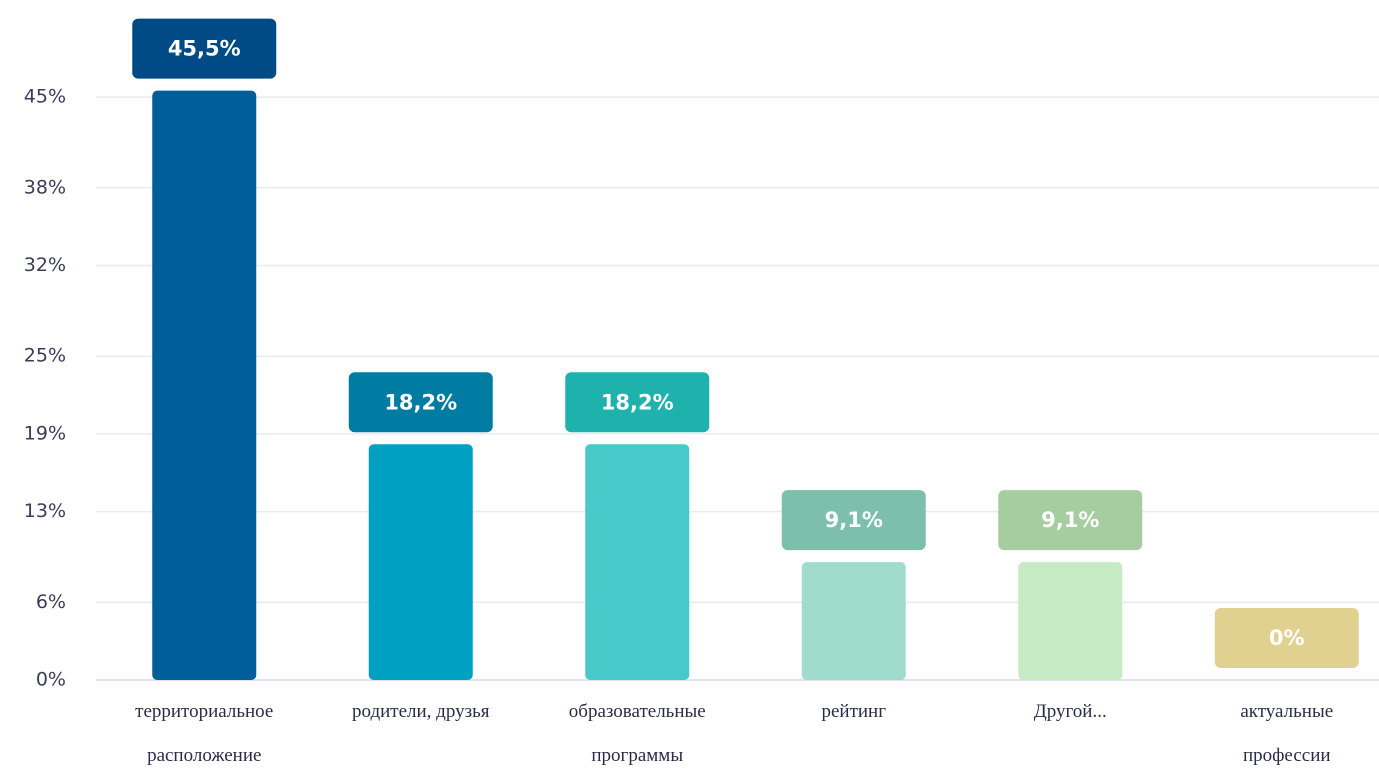 This screenshot has width=1379, height=778. Describe the element at coordinates (45, 433) in the screenshot. I see `y-tick-label: 19%` at that location.